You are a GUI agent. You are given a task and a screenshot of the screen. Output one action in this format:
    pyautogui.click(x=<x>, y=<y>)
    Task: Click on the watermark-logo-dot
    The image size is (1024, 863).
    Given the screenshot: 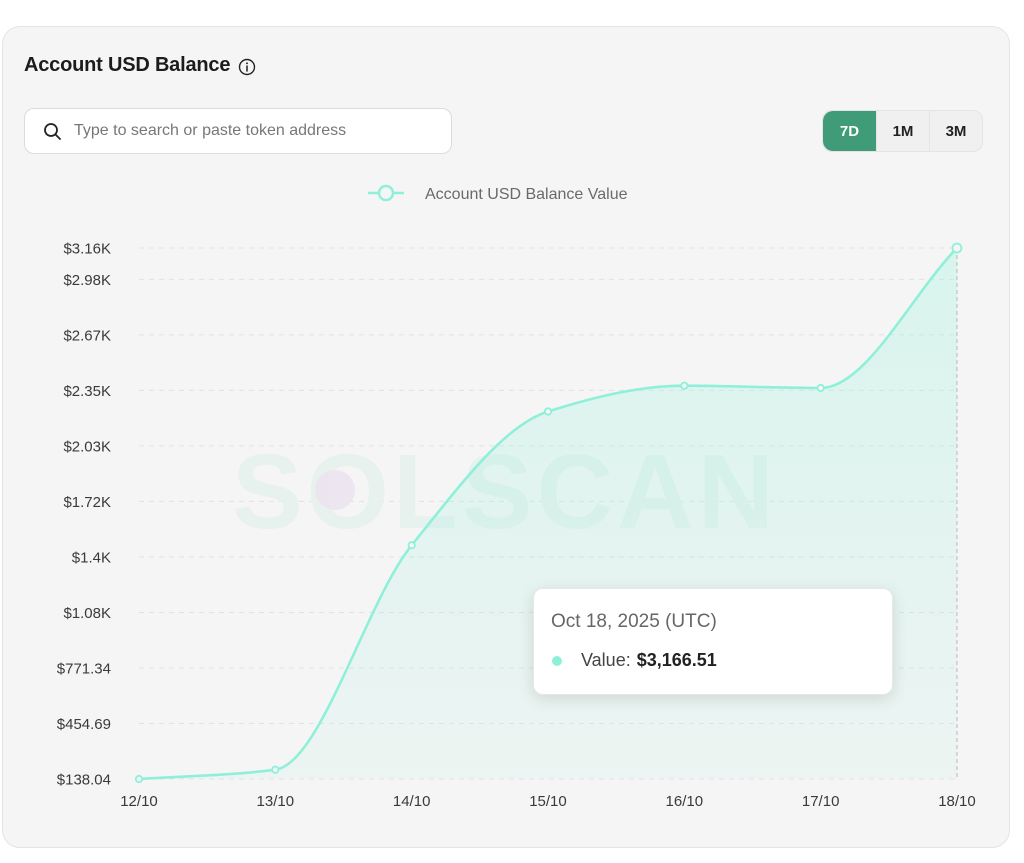 What is the action you would take?
    pyautogui.click(x=335, y=490)
    